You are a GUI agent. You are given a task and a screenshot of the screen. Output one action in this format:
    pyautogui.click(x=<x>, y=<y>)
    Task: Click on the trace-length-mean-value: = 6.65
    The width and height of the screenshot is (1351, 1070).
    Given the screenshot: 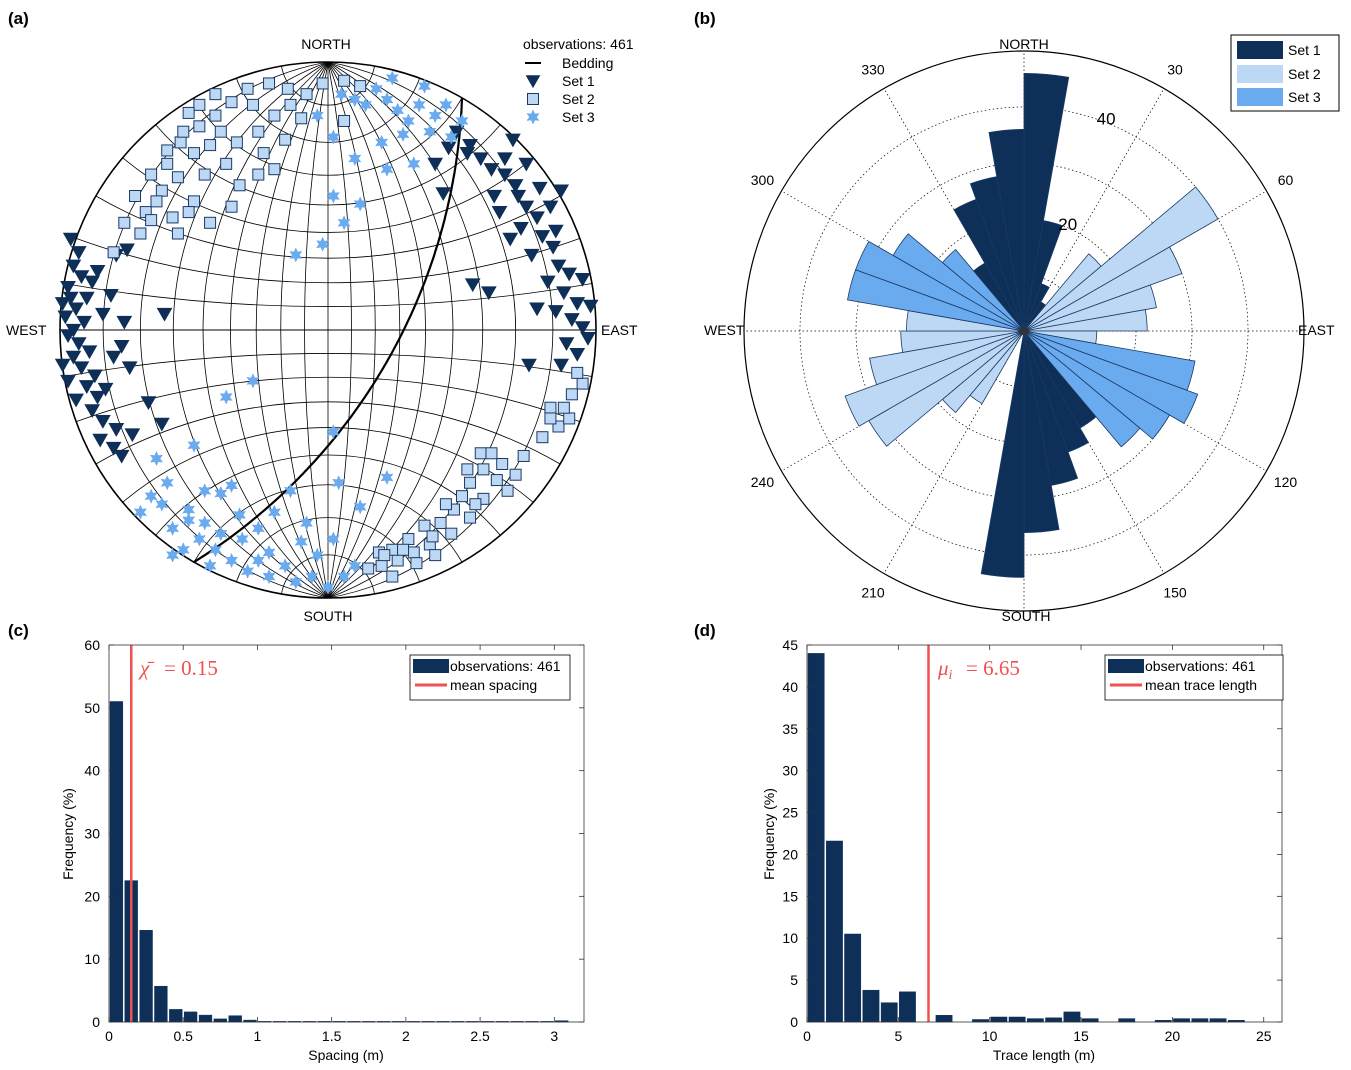 What is the action you would take?
    pyautogui.click(x=993, y=668)
    